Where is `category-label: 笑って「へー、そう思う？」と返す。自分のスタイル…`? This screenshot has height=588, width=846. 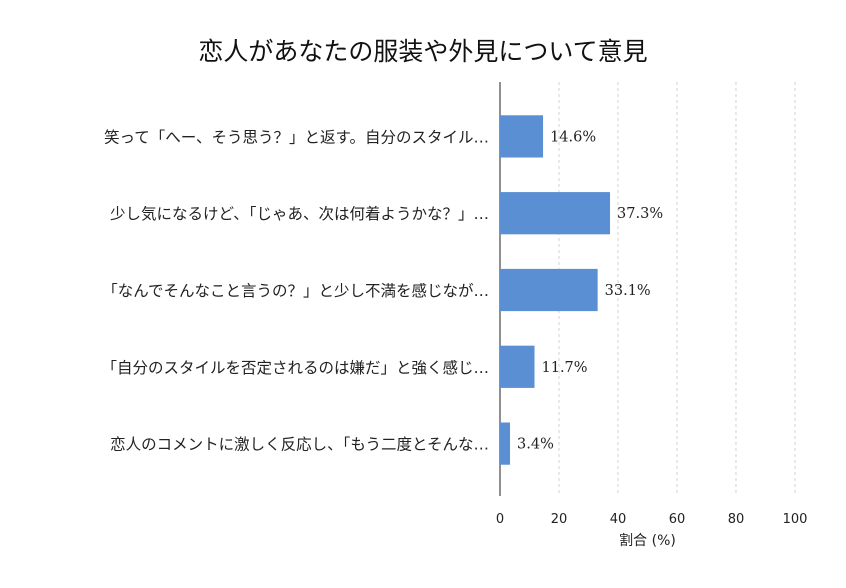 category-label: 笑って「へー、そう思う？」と返す。自分のスタイル… is located at coordinates (296, 137).